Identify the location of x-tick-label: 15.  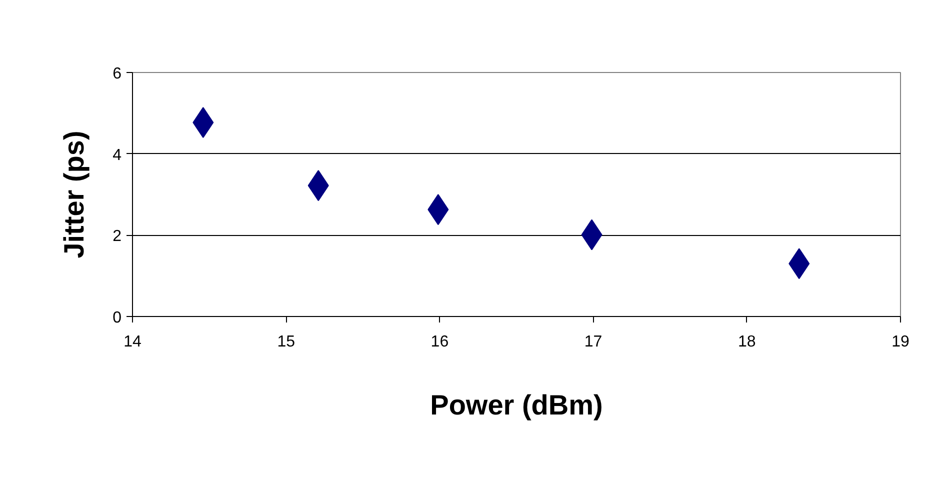
(286, 342).